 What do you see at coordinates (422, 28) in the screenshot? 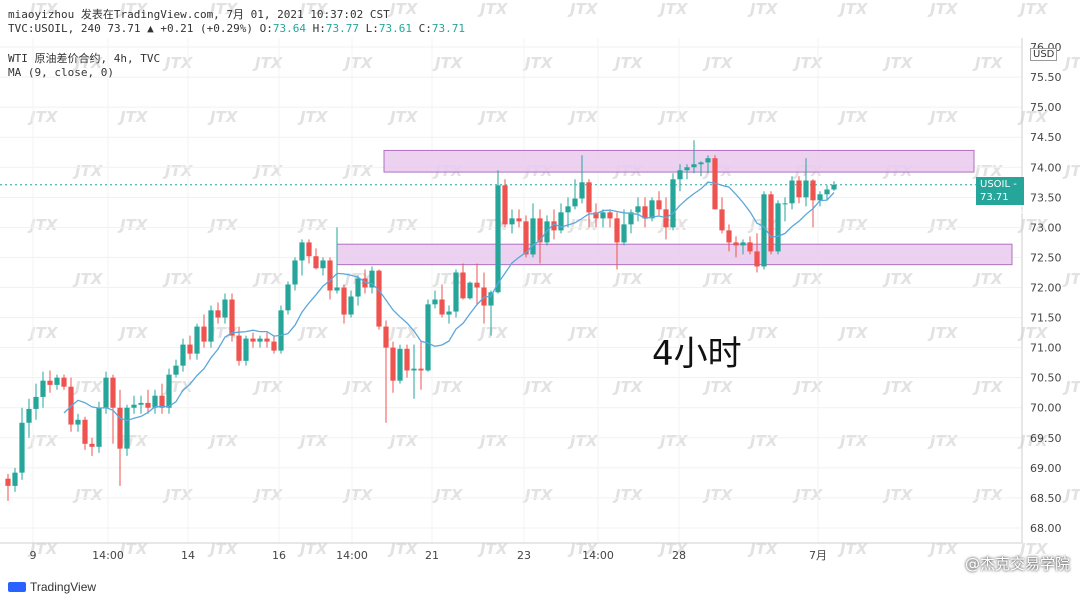
I see `close-label: C:` at bounding box center [422, 28].